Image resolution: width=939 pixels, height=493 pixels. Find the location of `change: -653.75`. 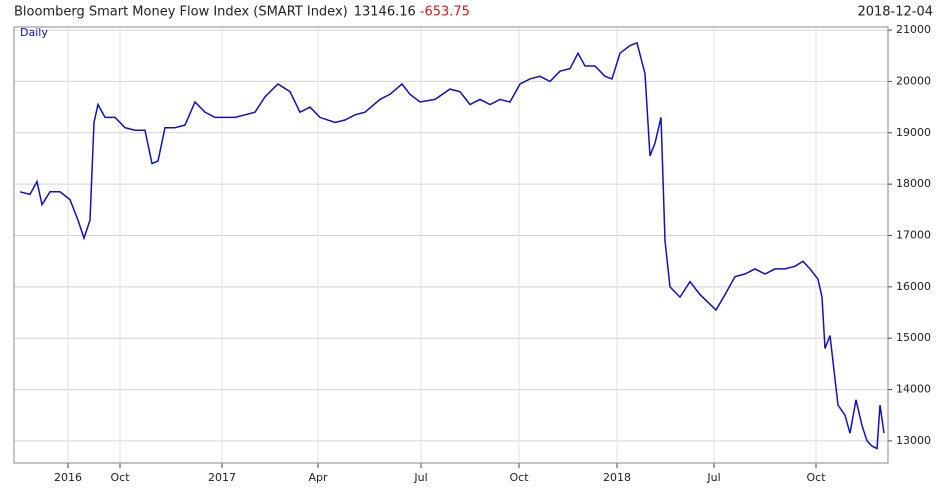

change: -653.75 is located at coordinates (445, 12).